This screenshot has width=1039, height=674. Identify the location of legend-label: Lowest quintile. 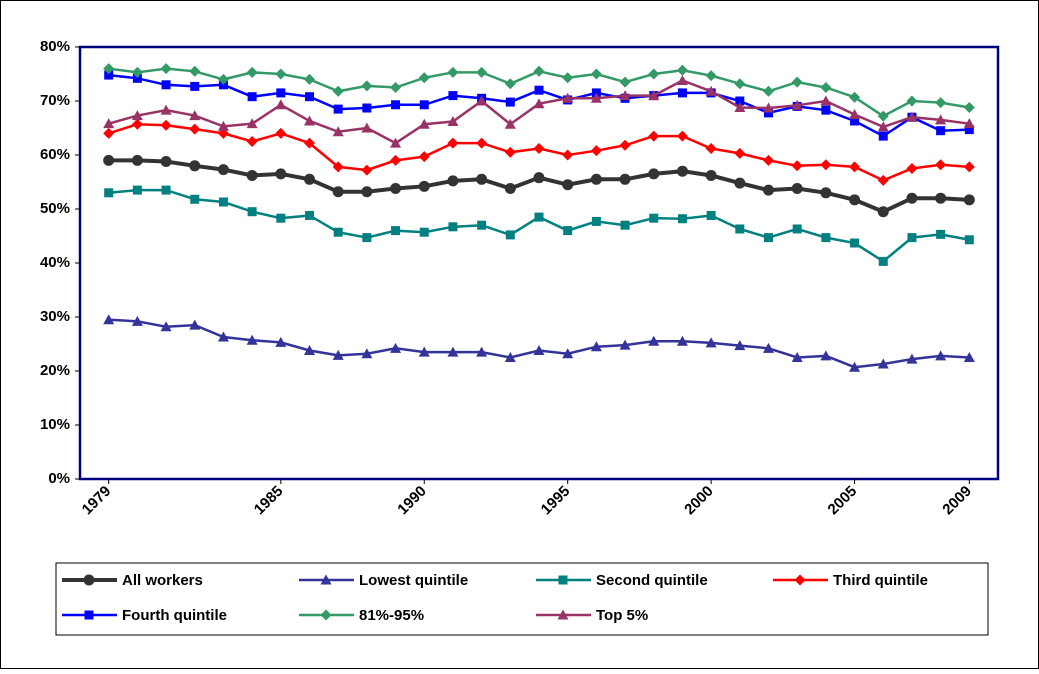
(413, 580).